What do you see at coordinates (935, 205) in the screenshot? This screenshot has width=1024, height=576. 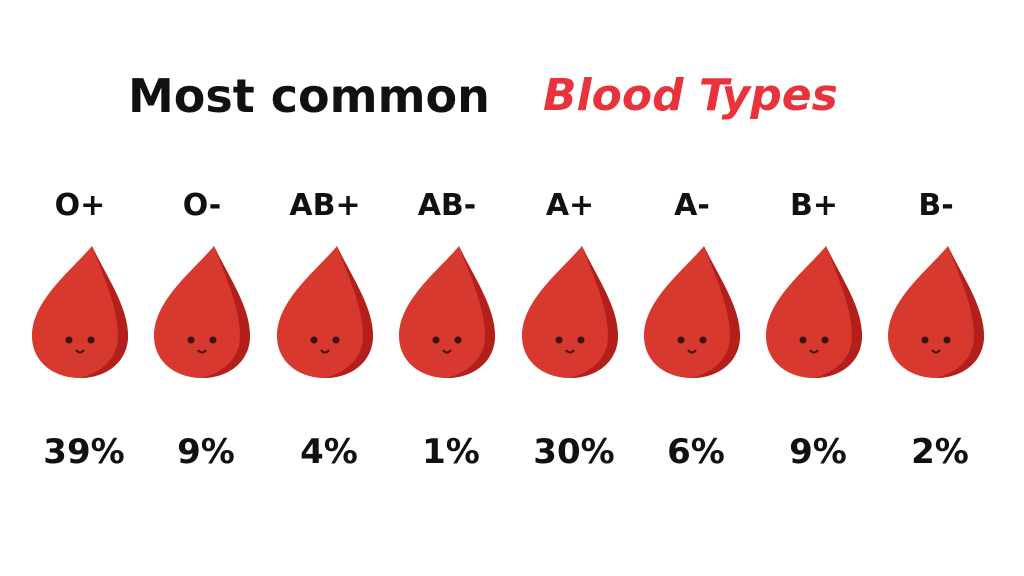 I see `blood-type-label: B-` at bounding box center [935, 205].